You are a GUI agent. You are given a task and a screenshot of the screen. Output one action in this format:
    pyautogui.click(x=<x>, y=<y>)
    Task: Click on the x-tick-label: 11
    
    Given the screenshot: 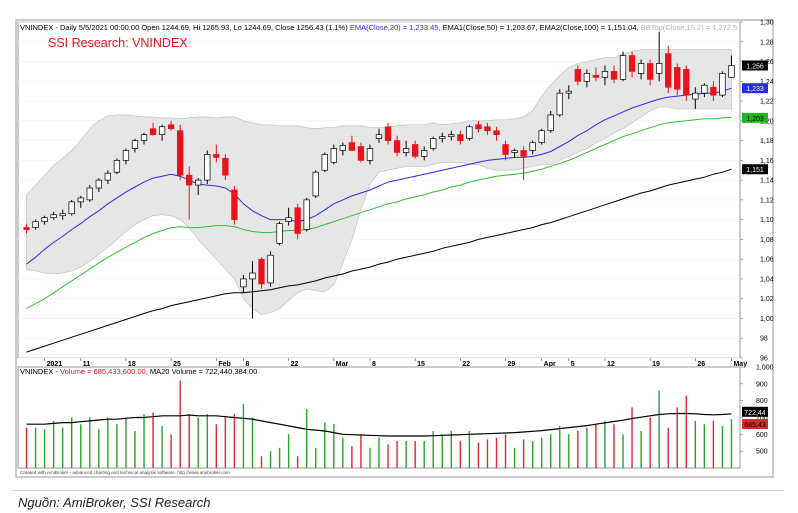 What is the action you would take?
    pyautogui.click(x=87, y=364)
    